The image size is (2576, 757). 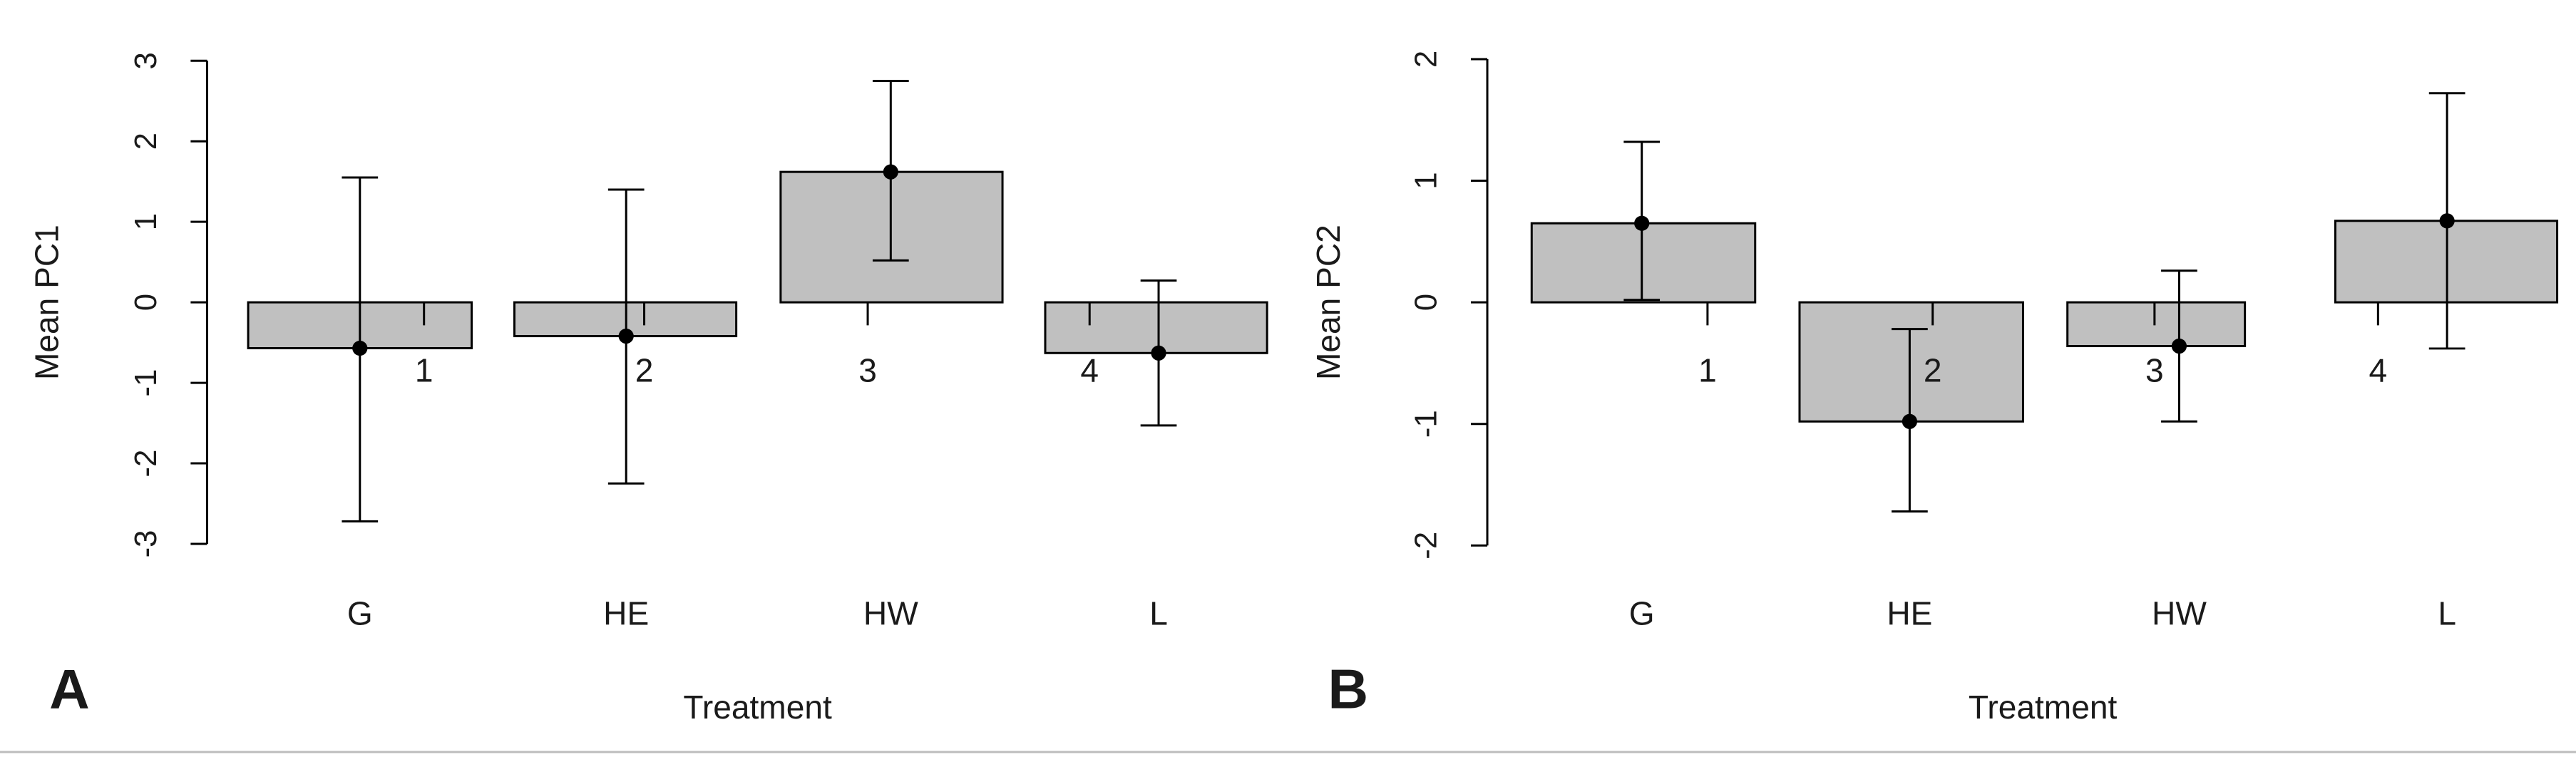 What do you see at coordinates (46, 302) in the screenshot?
I see `y-axis-title: Mean PC1` at bounding box center [46, 302].